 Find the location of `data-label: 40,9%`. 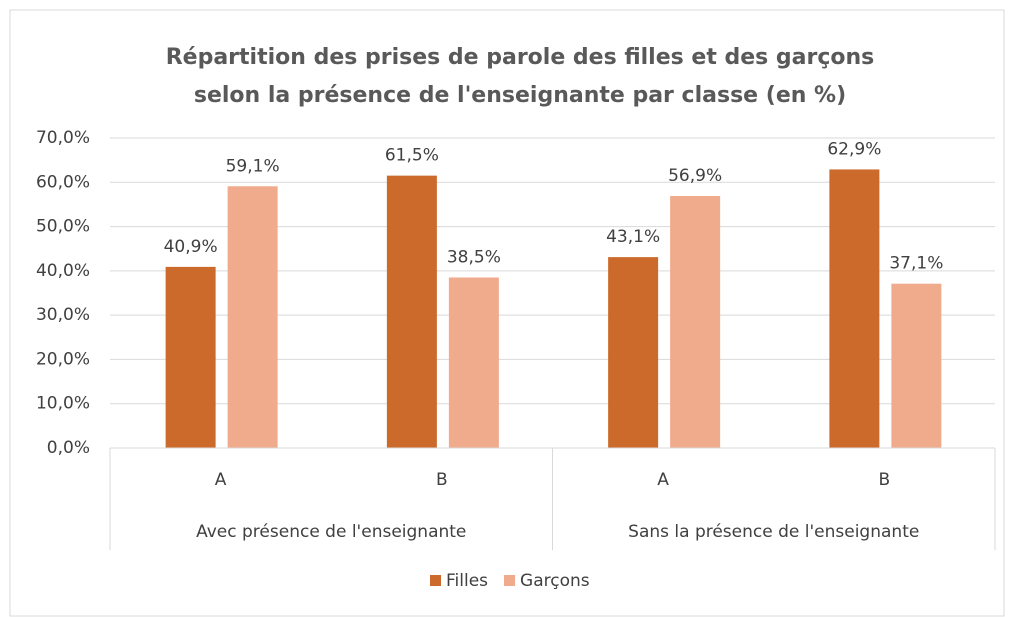

data-label: 40,9% is located at coordinates (191, 247).